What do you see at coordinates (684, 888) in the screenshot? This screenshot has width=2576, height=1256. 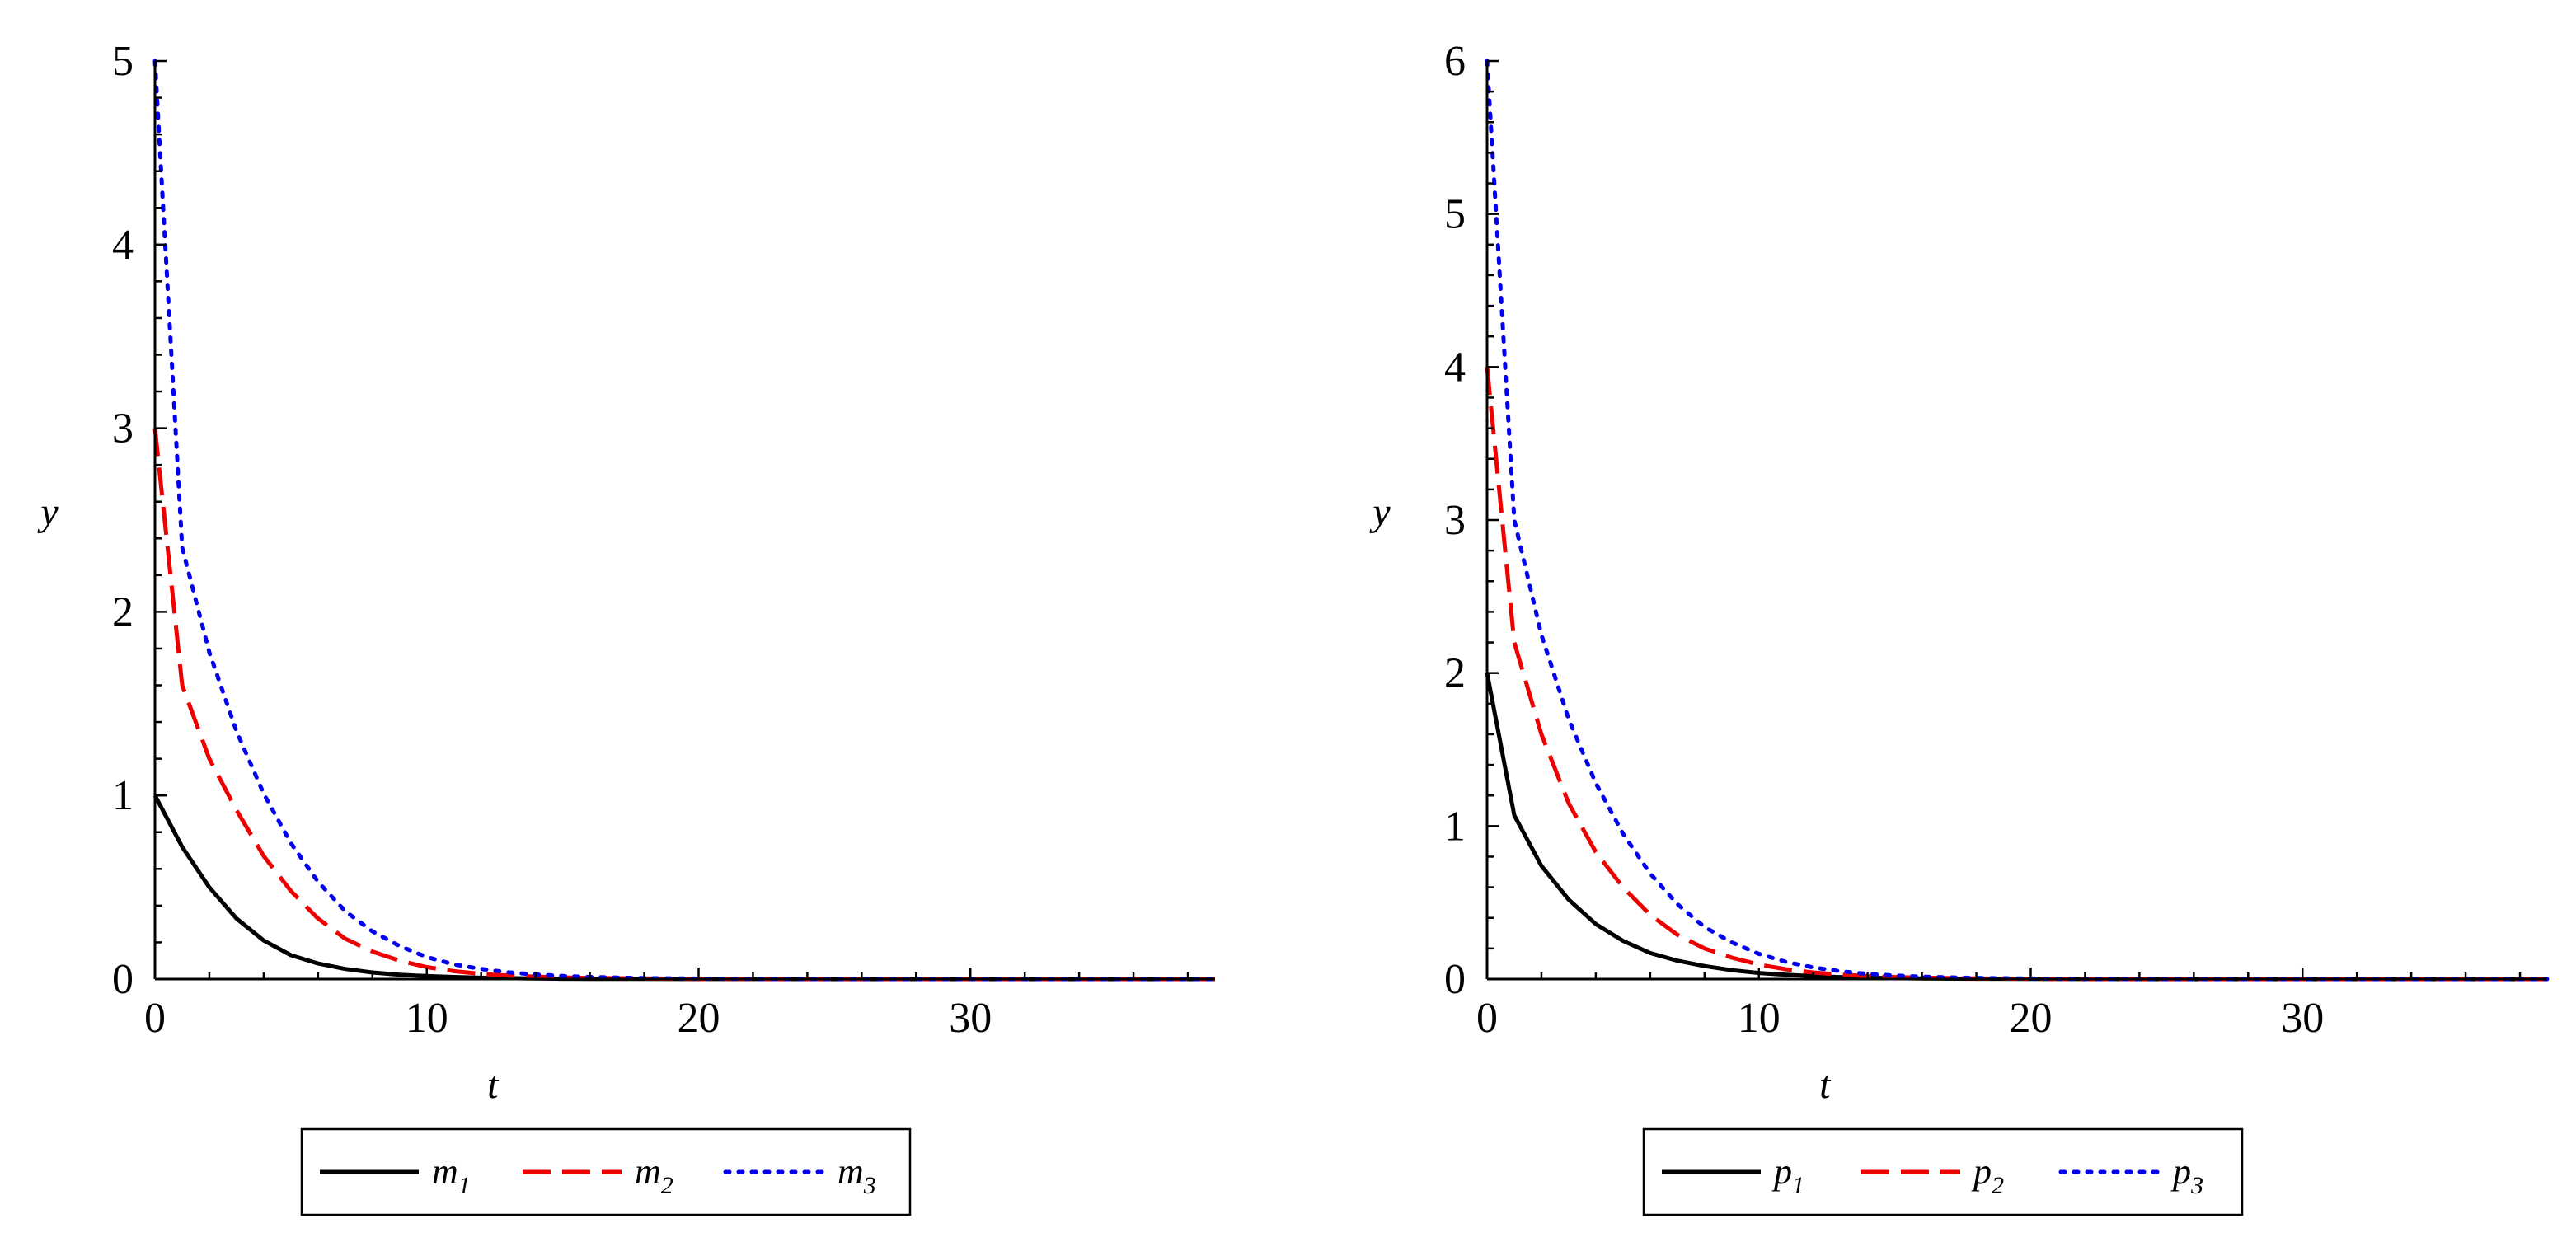 I see `series-line-m1` at bounding box center [684, 888].